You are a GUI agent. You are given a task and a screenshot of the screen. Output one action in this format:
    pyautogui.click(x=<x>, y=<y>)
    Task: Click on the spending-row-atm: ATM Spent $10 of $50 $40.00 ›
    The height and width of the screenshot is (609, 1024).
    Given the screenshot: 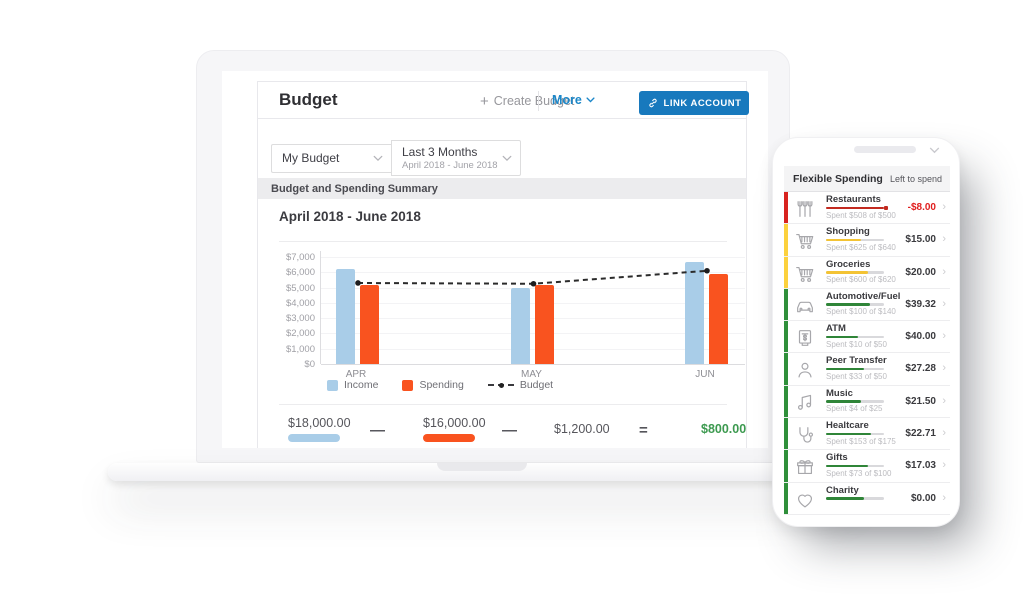 What is the action you would take?
    pyautogui.click(x=867, y=337)
    